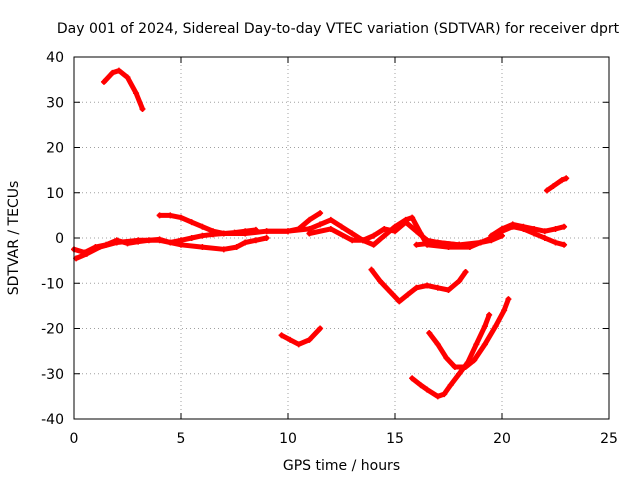  Describe the element at coordinates (52, 330) in the screenshot. I see `y-tick-label: -20` at that location.